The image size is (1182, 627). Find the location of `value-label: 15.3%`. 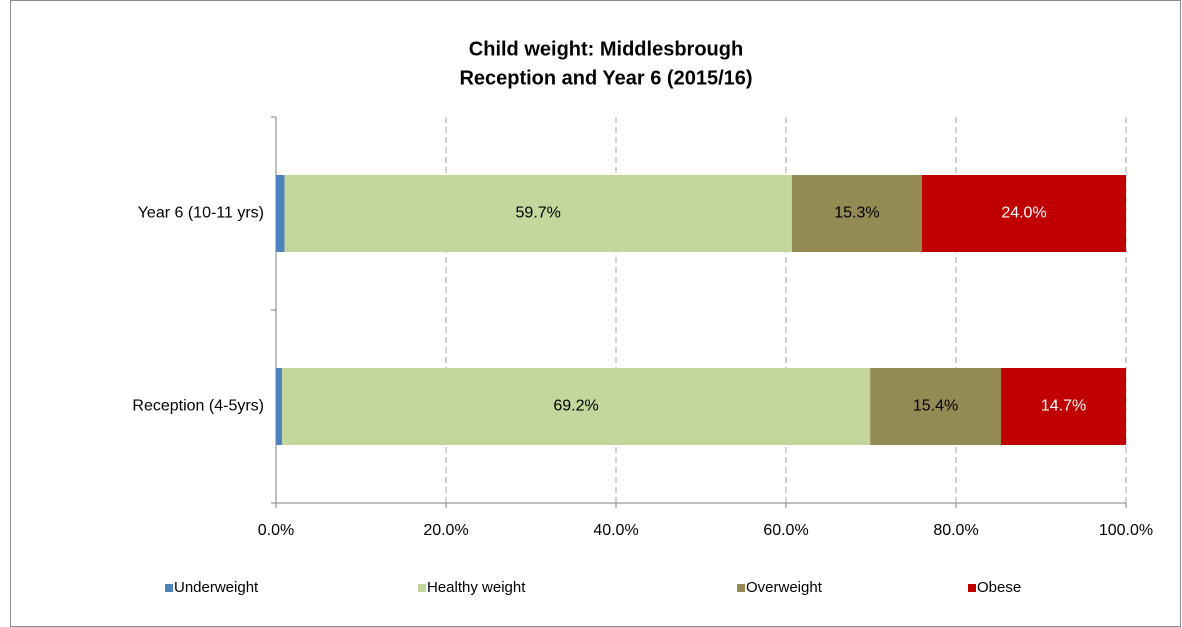

value-label: 15.3% is located at coordinates (856, 213).